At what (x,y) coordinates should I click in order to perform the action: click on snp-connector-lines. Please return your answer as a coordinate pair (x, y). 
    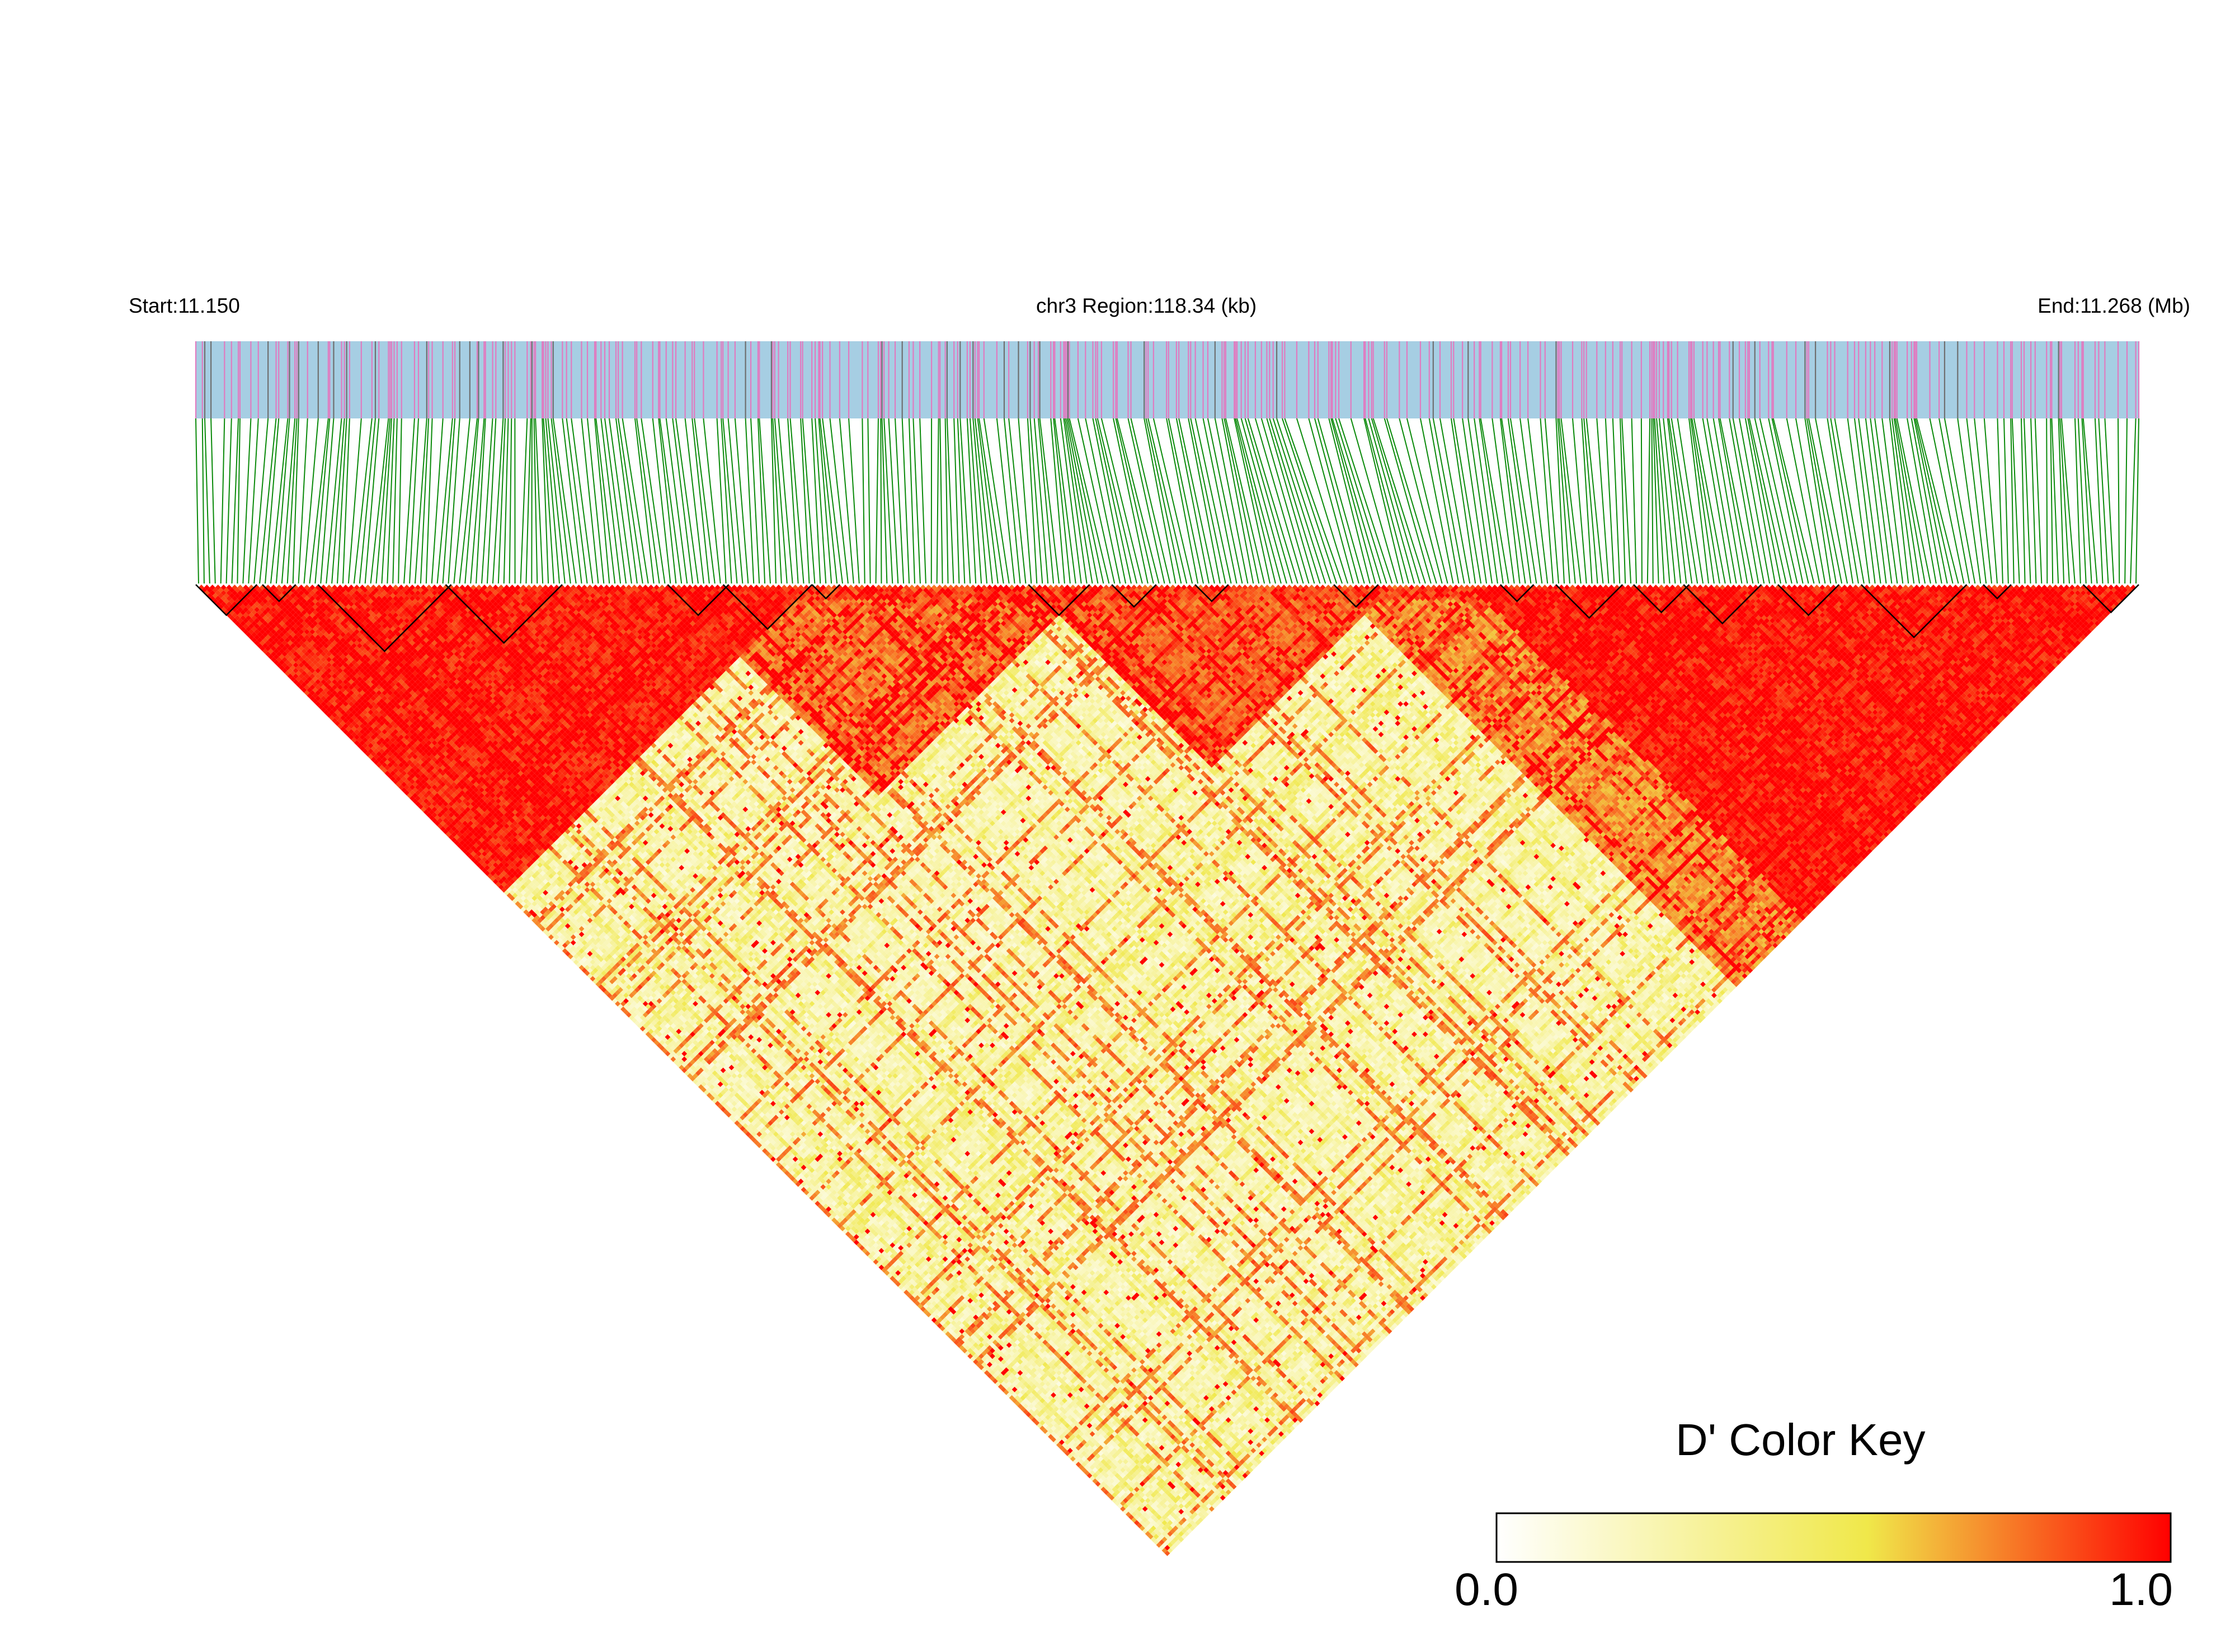
    Looking at the image, I should click on (1167, 501).